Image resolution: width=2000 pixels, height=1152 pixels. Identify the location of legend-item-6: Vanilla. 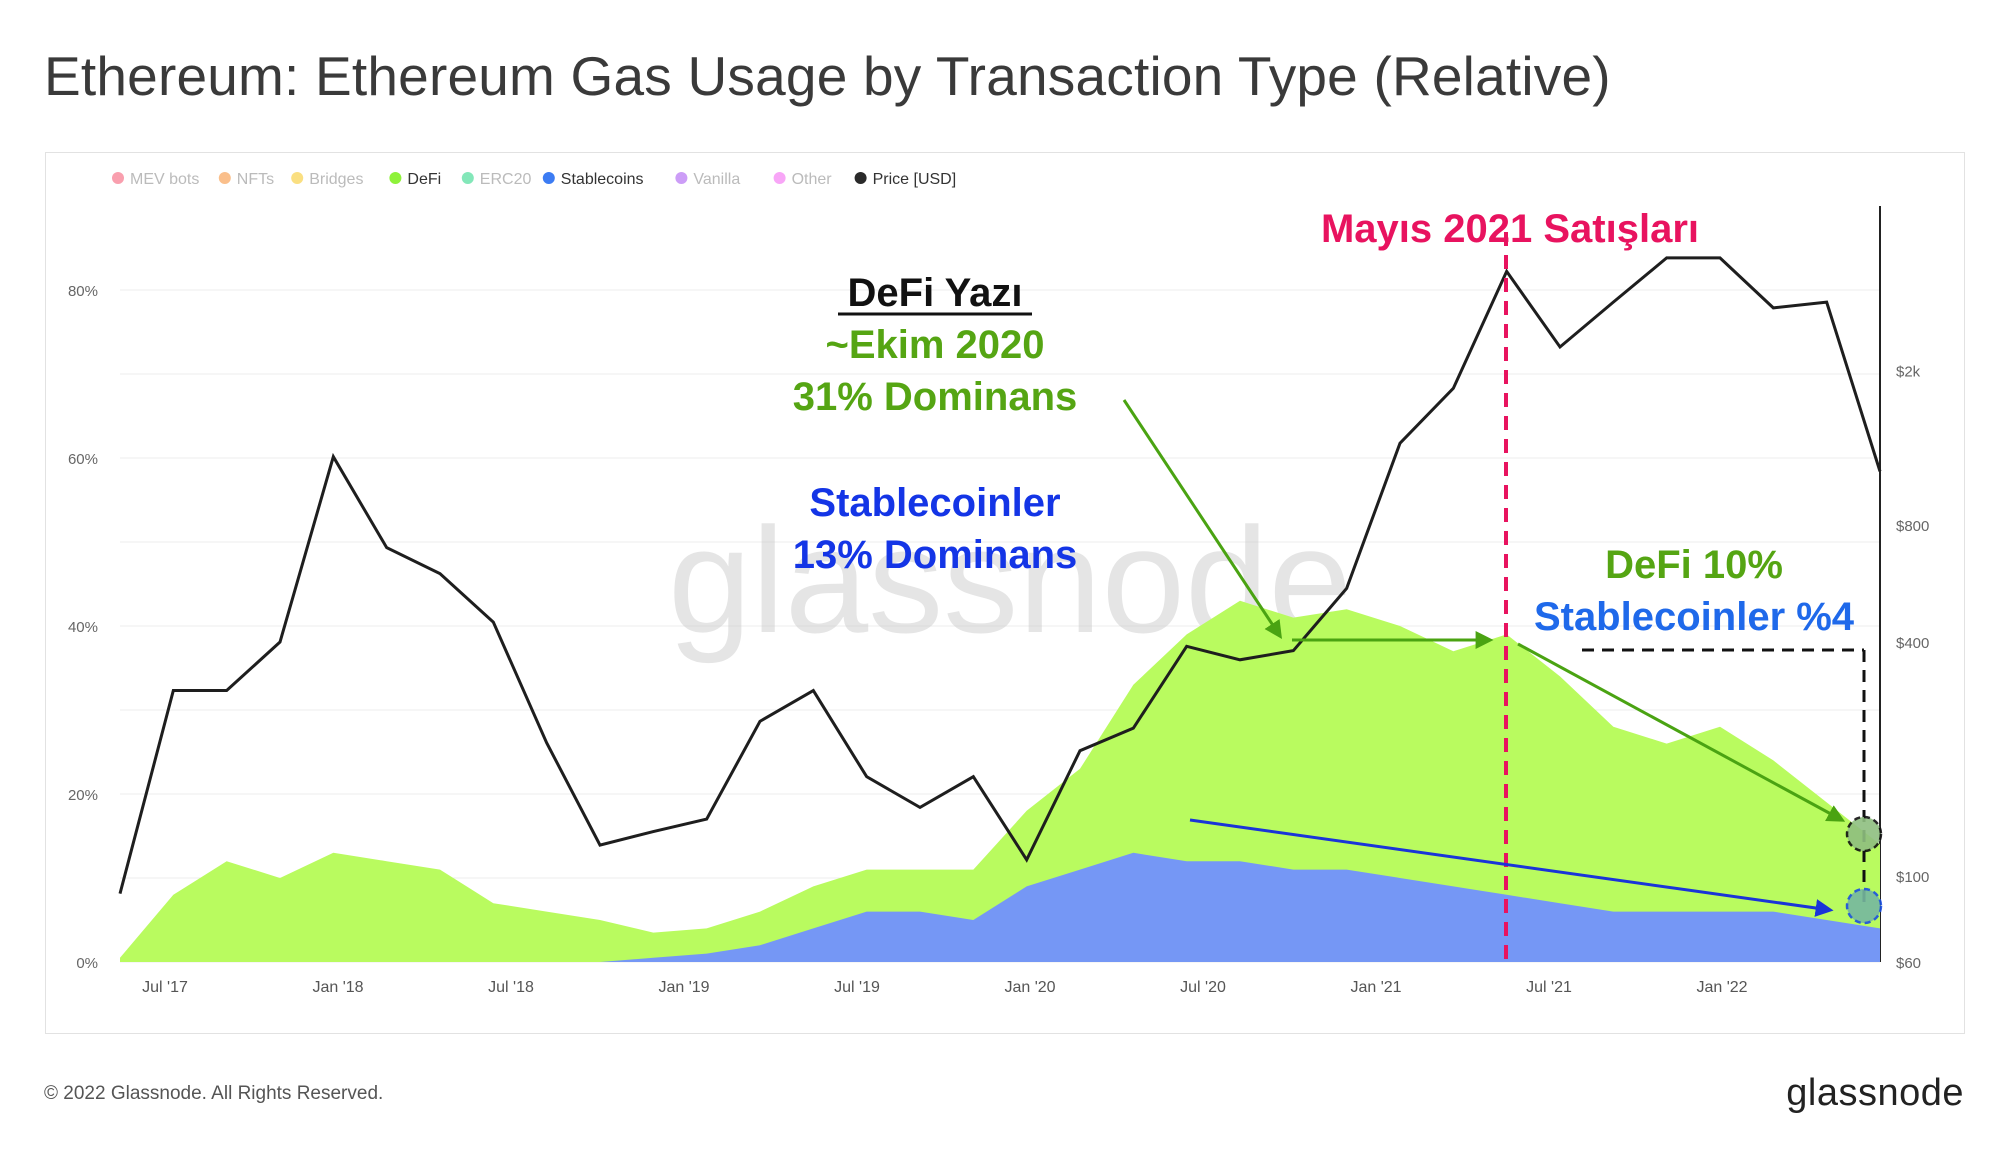
(716, 179).